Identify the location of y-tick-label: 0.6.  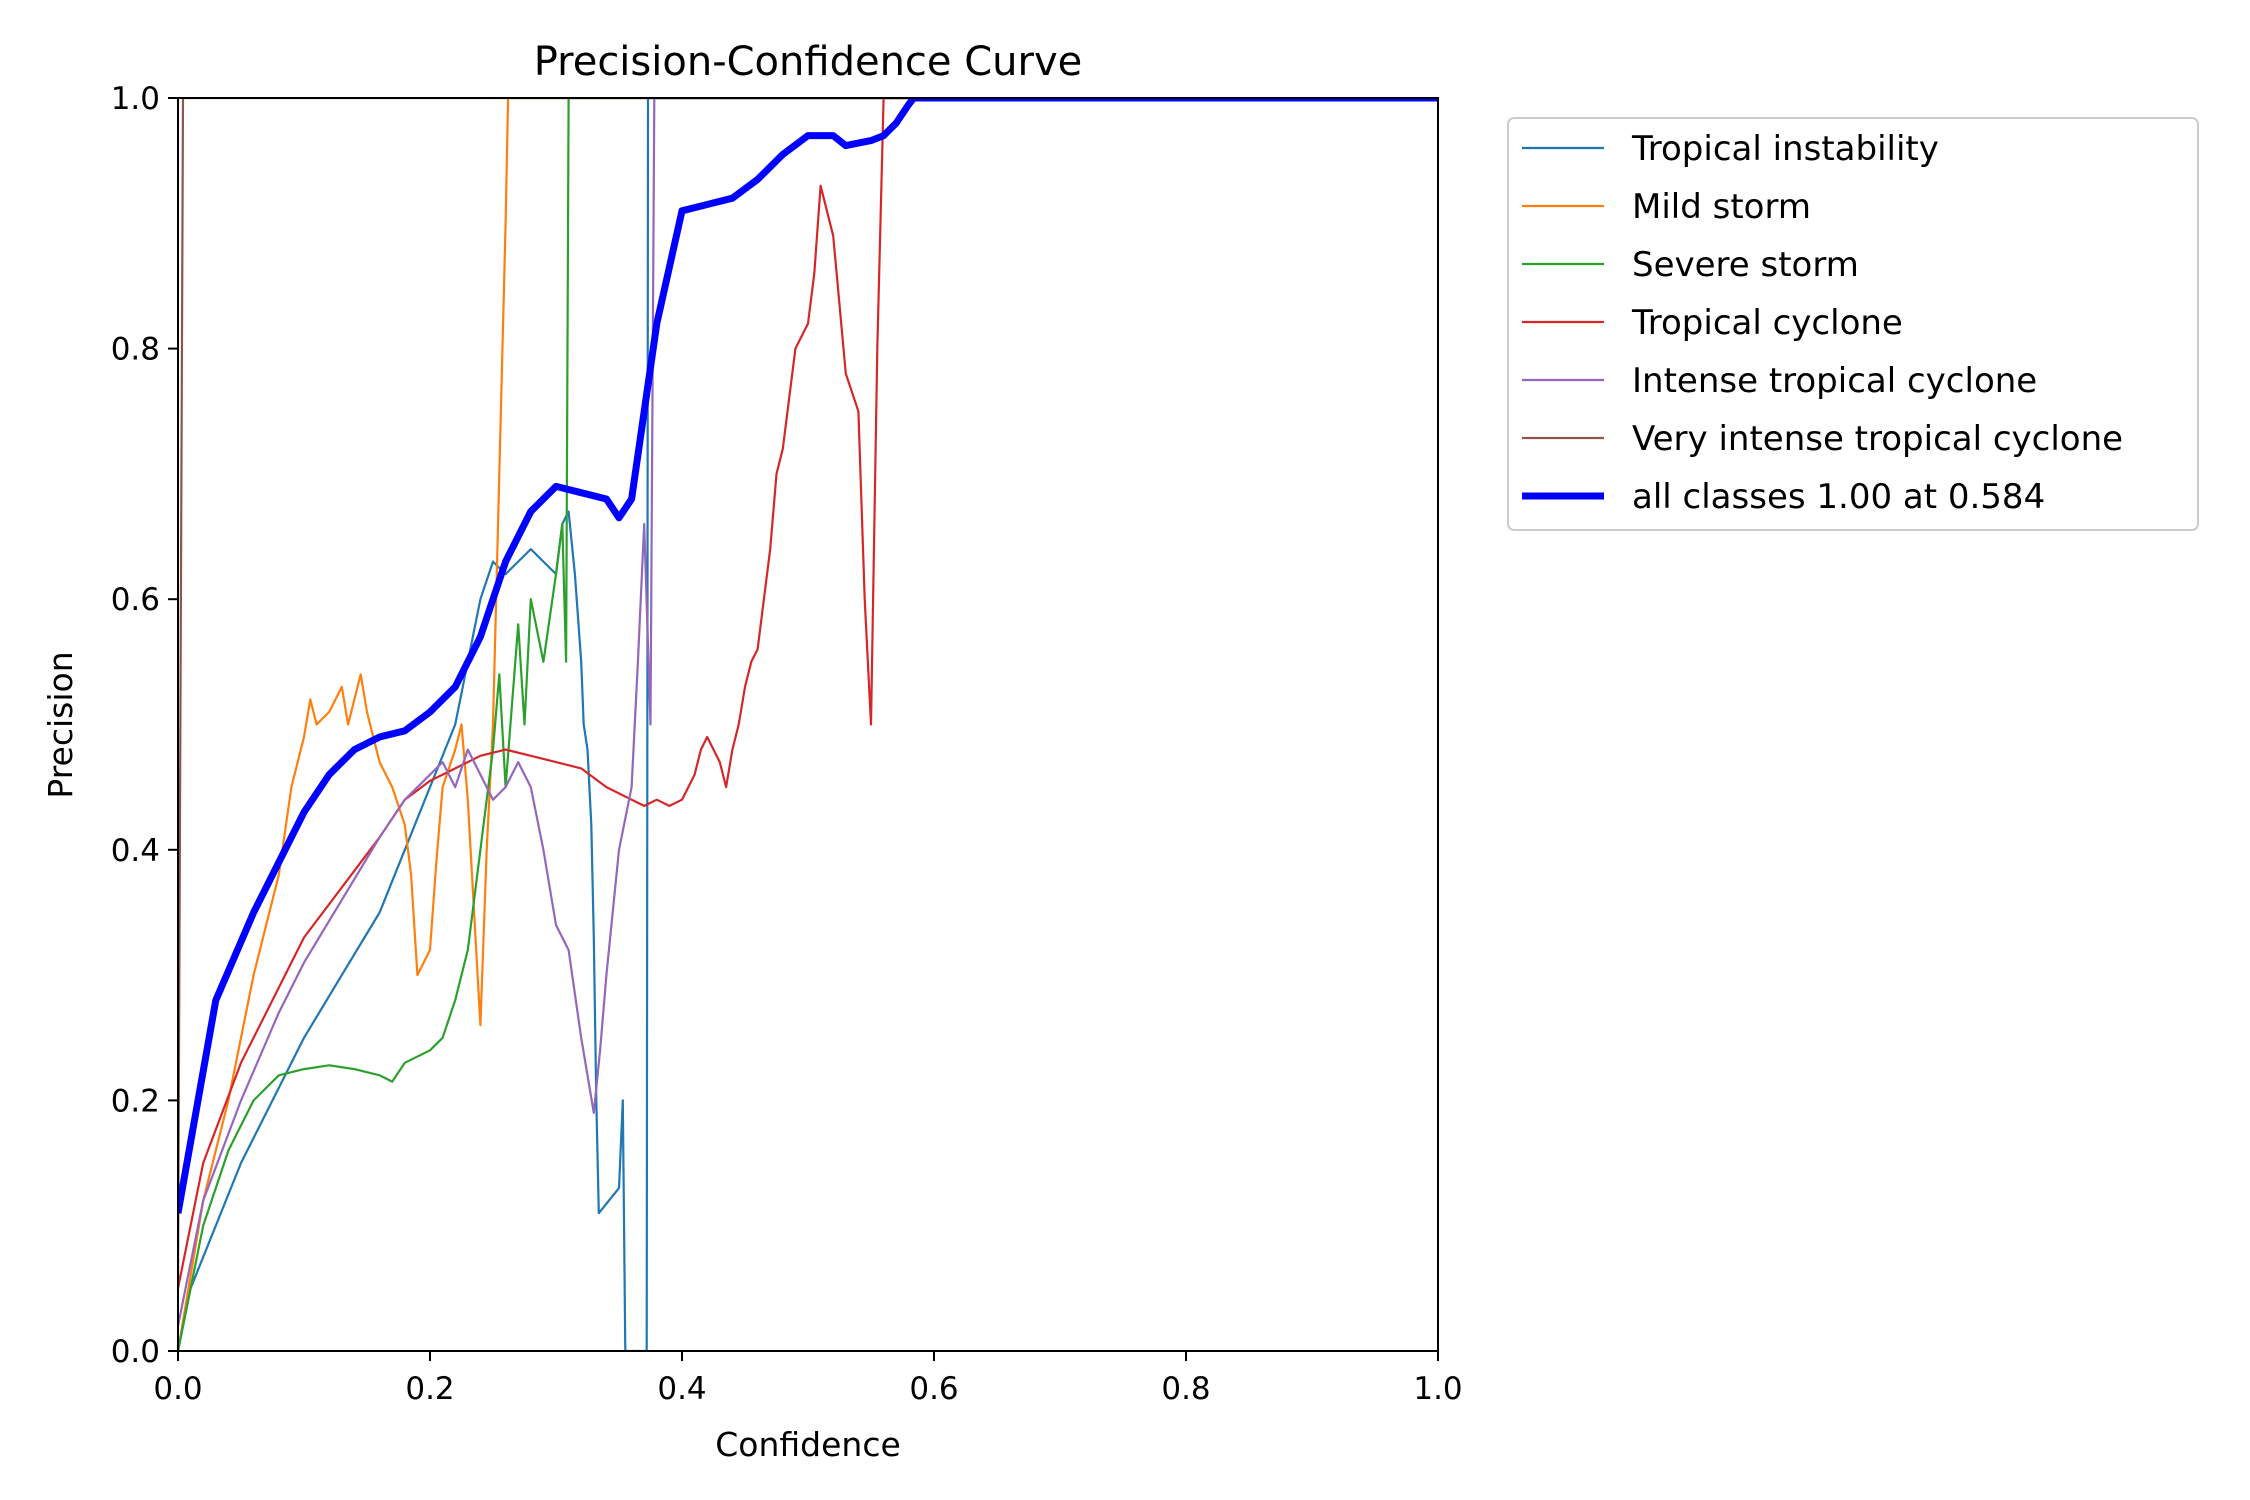
(135, 600).